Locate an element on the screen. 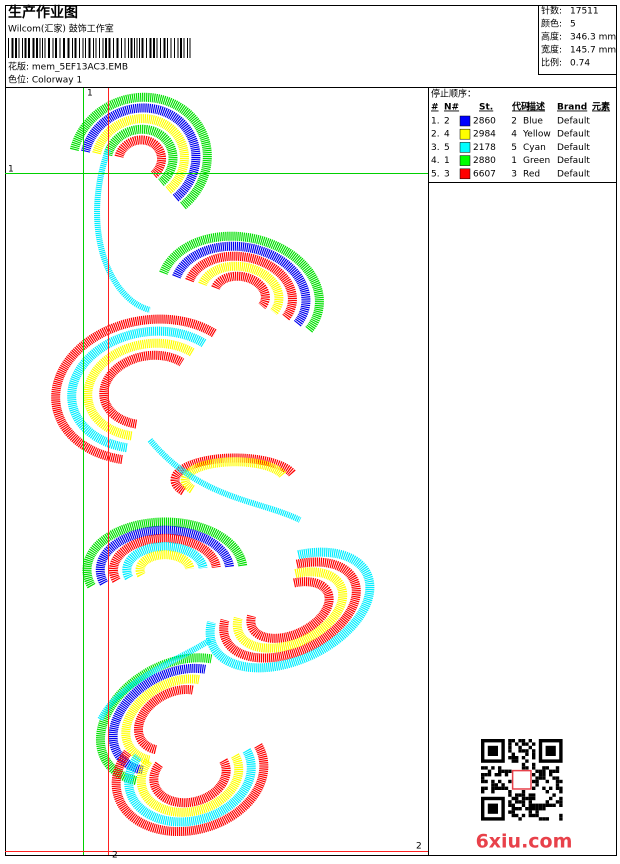 The image size is (620, 864). info-value: 346.3 mm is located at coordinates (593, 38).